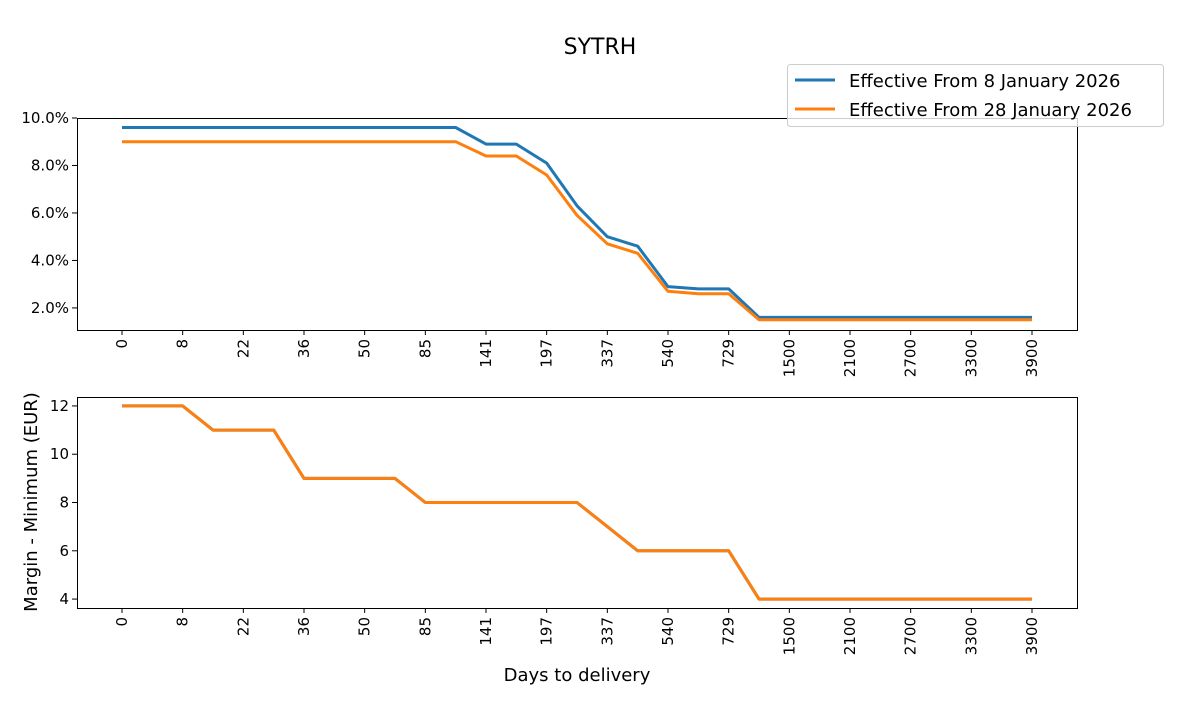 The height and width of the screenshot is (704, 1200). Describe the element at coordinates (31, 502) in the screenshot. I see `y-axis-label: Margin - Minimum (EUR)` at that location.